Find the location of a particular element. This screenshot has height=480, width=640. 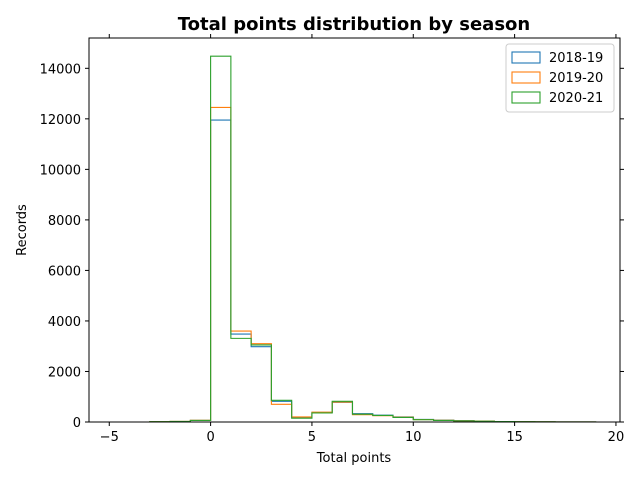

y-tick-label: 4000 is located at coordinates (64, 322).